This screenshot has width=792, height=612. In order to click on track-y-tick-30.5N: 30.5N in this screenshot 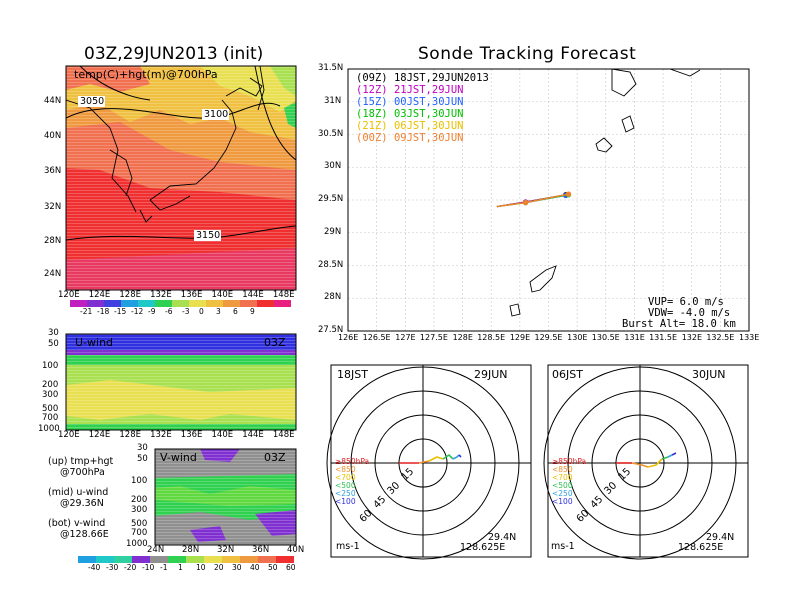, I will do `click(331, 133)`.